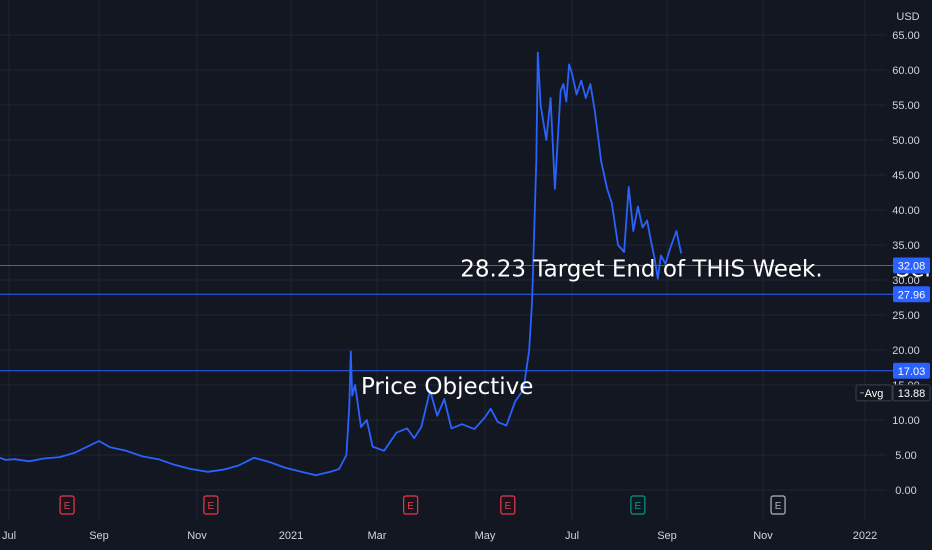 The height and width of the screenshot is (550, 932). I want to click on price-tags: 32.08 27.96 17.03 Avg 13.88, so click(893, 329).